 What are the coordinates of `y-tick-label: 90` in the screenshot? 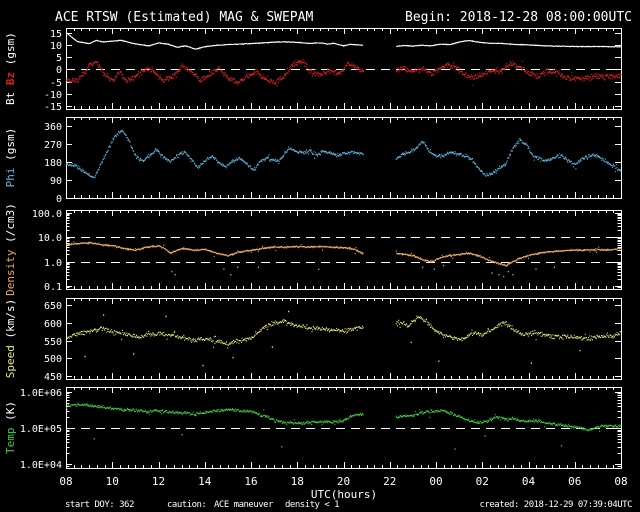 It's located at (56, 181).